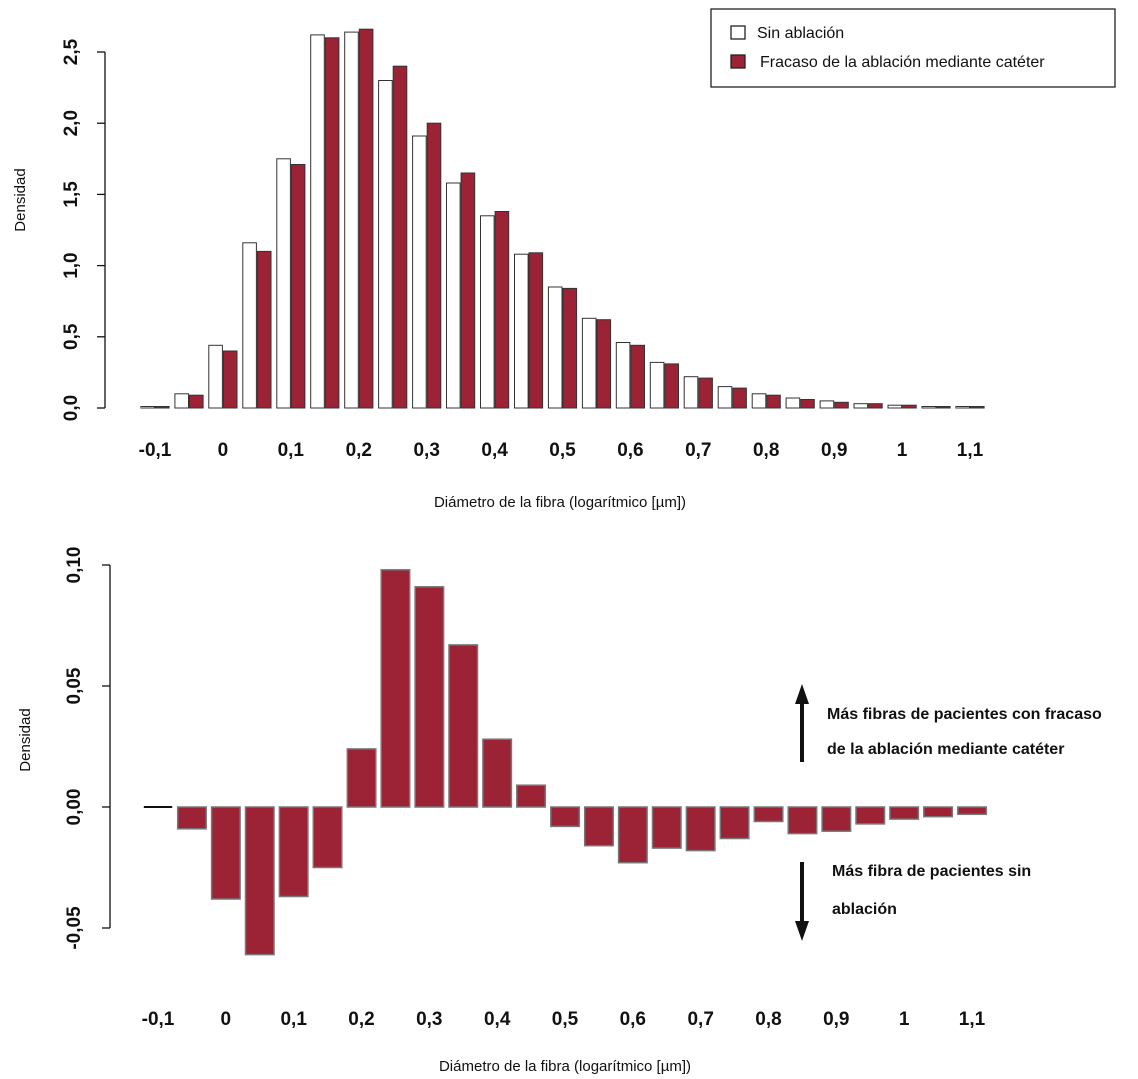 The image size is (1138, 1079). What do you see at coordinates (429, 1019) in the screenshot?
I see `bottom-x-tick-label: 0,3` at bounding box center [429, 1019].